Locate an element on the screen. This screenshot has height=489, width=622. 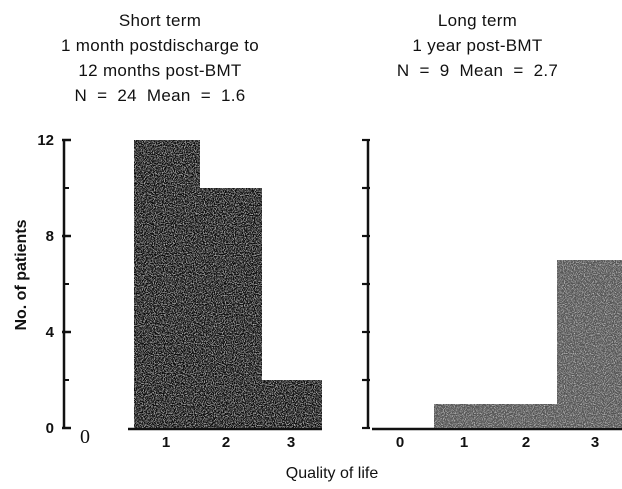
y-axis-label: No. of patients is located at coordinates (21, 274).